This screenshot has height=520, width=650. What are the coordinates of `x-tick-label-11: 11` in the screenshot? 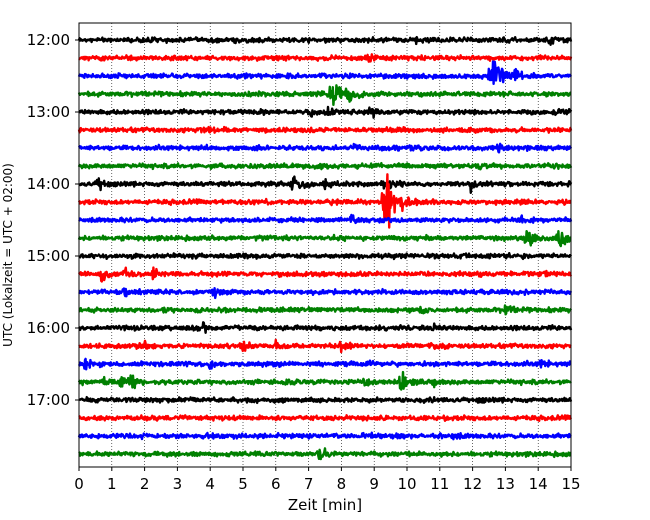 It's located at (439, 484).